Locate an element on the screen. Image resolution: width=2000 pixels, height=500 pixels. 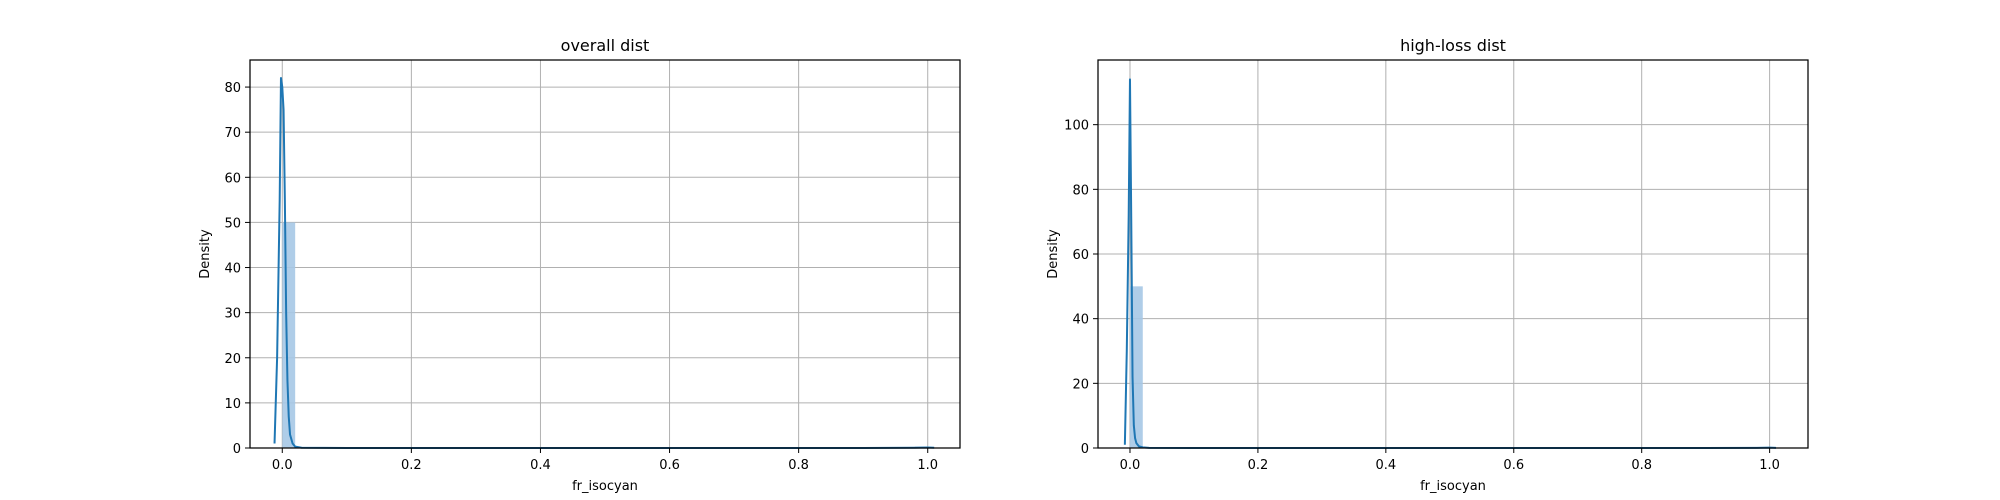
y-tick-label: 70 is located at coordinates (232, 133).